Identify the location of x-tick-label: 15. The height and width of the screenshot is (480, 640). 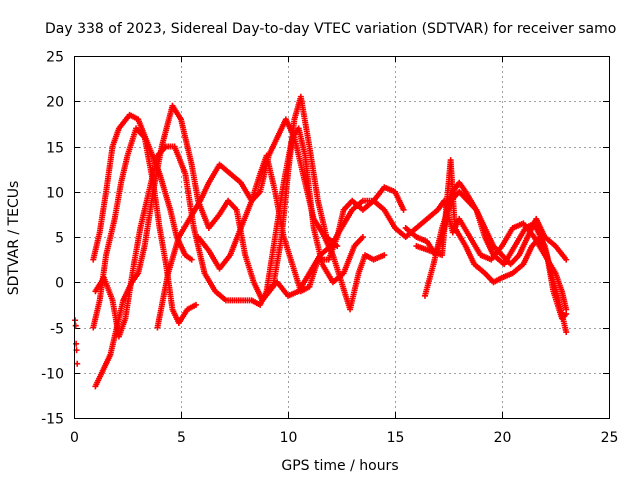
(396, 438).